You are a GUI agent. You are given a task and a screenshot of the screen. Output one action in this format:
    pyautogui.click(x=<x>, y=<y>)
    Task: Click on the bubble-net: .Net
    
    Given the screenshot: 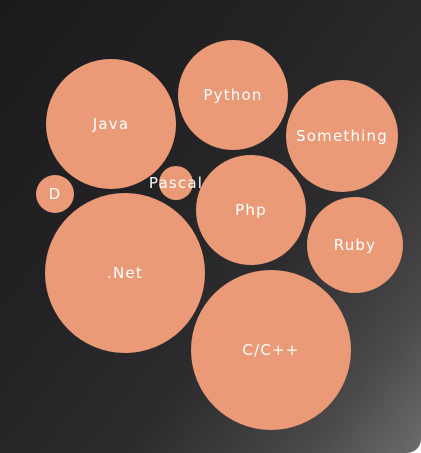 What is the action you would take?
    pyautogui.click(x=125, y=273)
    